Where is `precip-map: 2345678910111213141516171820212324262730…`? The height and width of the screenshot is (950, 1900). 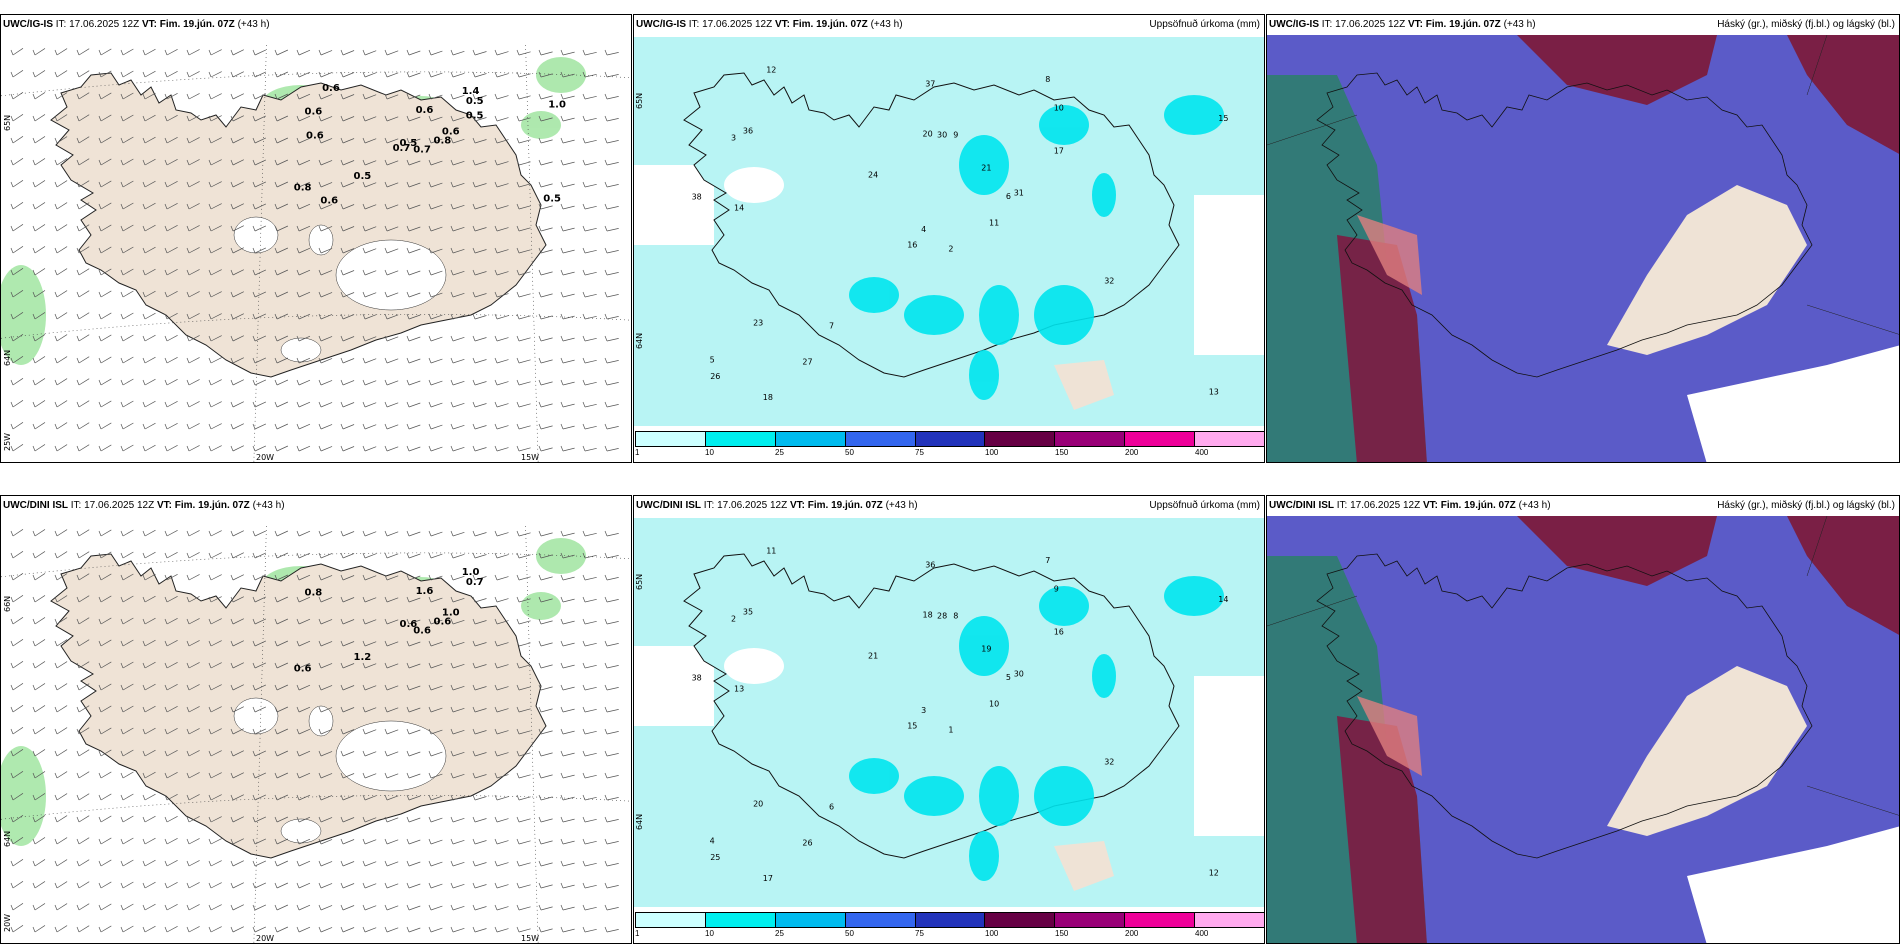 precip-map: 2345678910111213141516171820212324262730… is located at coordinates (949, 231).